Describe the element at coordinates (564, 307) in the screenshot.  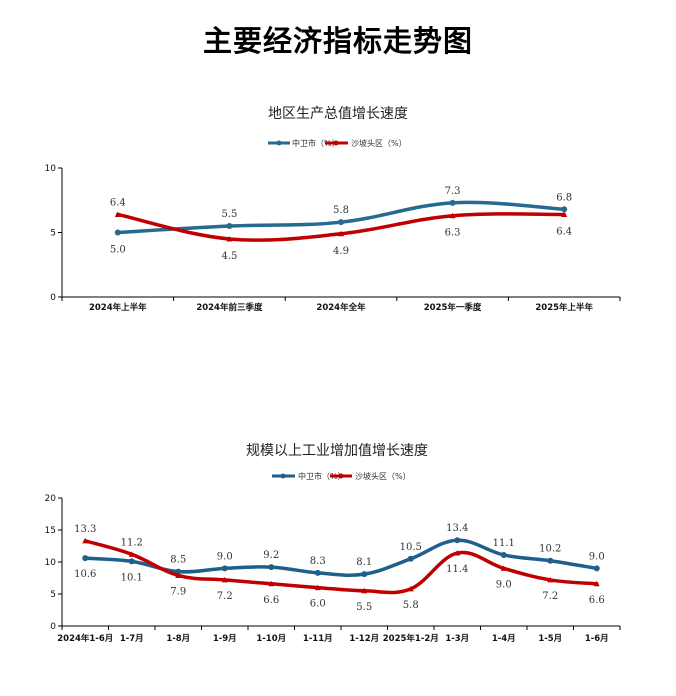
I see `x-tick-label: 2025年上半年` at that location.